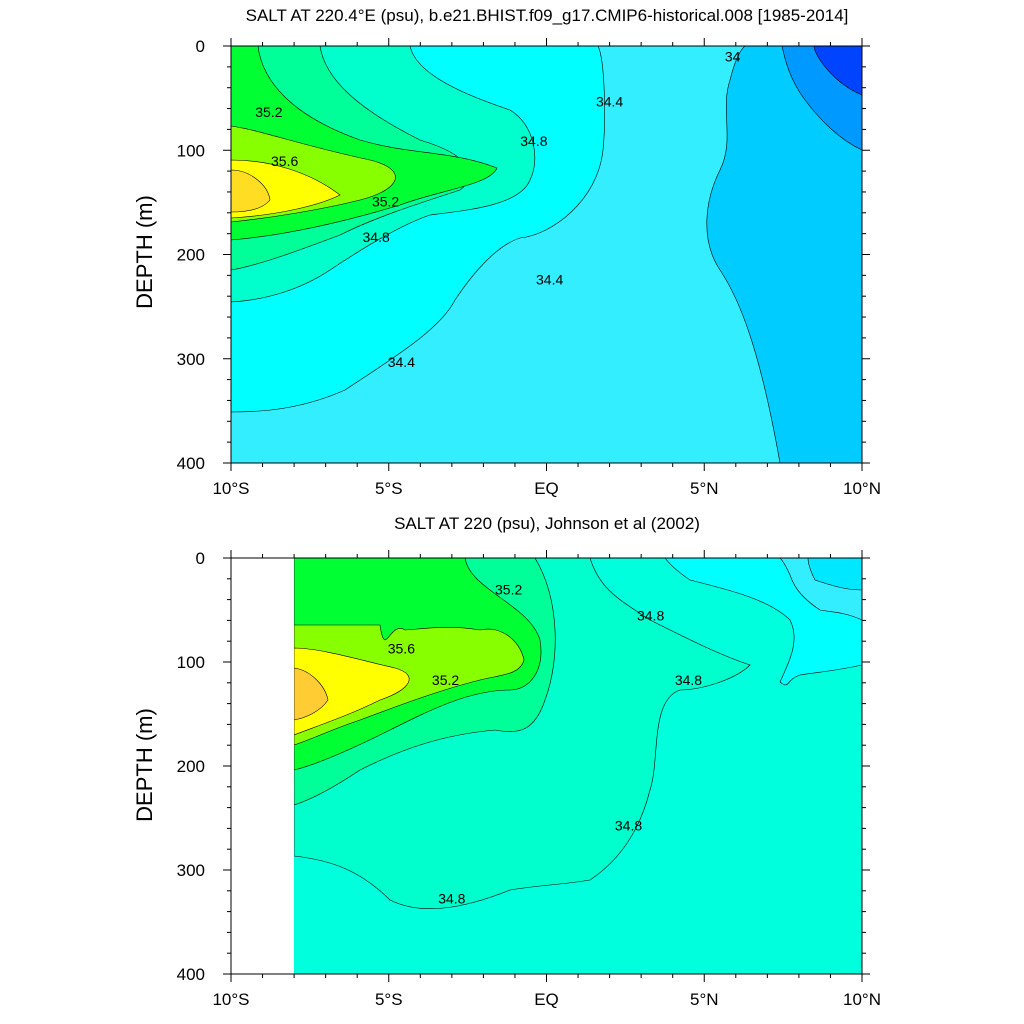  I want to click on bottom-y-axis-label: DEPTH (m), so click(144, 765).